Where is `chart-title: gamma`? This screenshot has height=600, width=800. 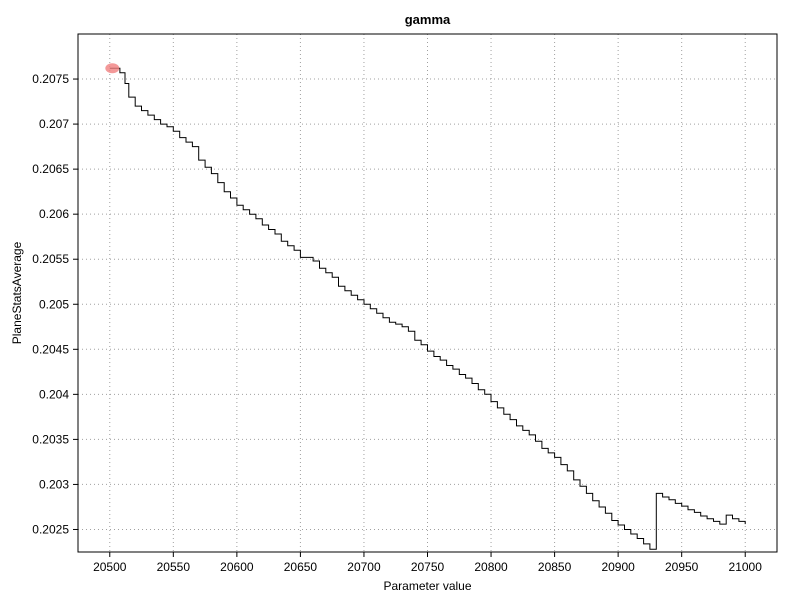
chart-title: gamma is located at coordinates (428, 19).